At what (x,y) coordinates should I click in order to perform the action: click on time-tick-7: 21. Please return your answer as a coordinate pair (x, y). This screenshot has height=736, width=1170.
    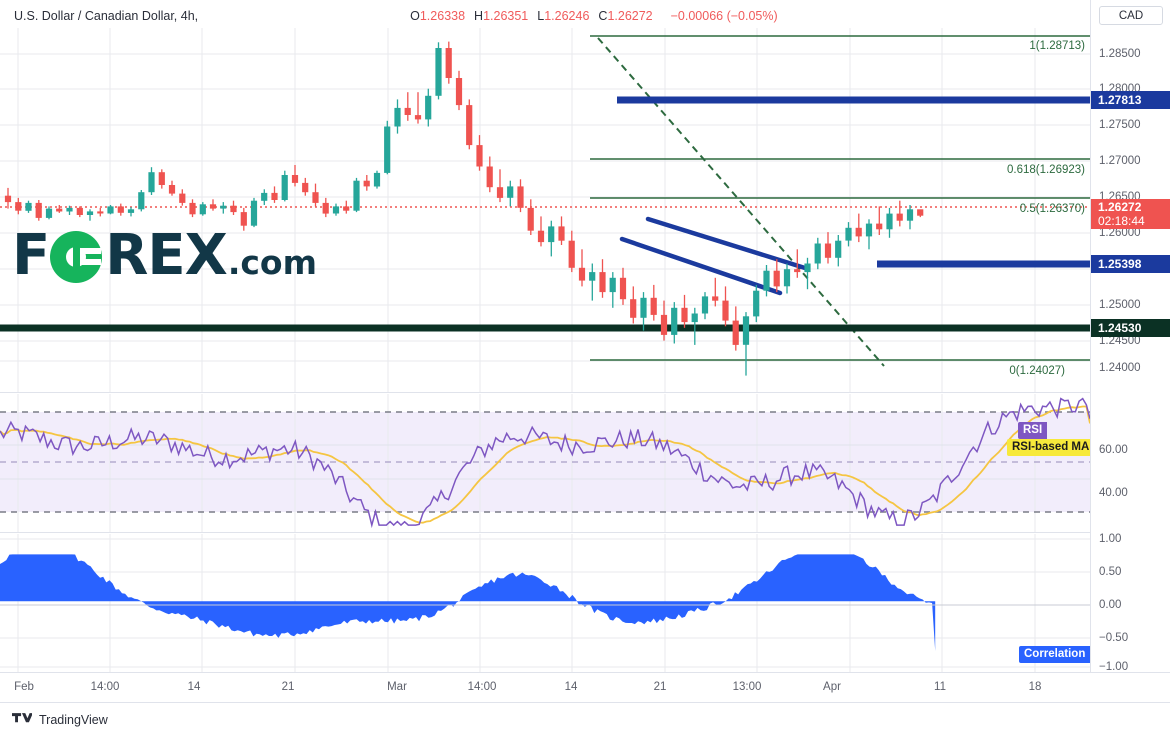
    Looking at the image, I should click on (660, 687).